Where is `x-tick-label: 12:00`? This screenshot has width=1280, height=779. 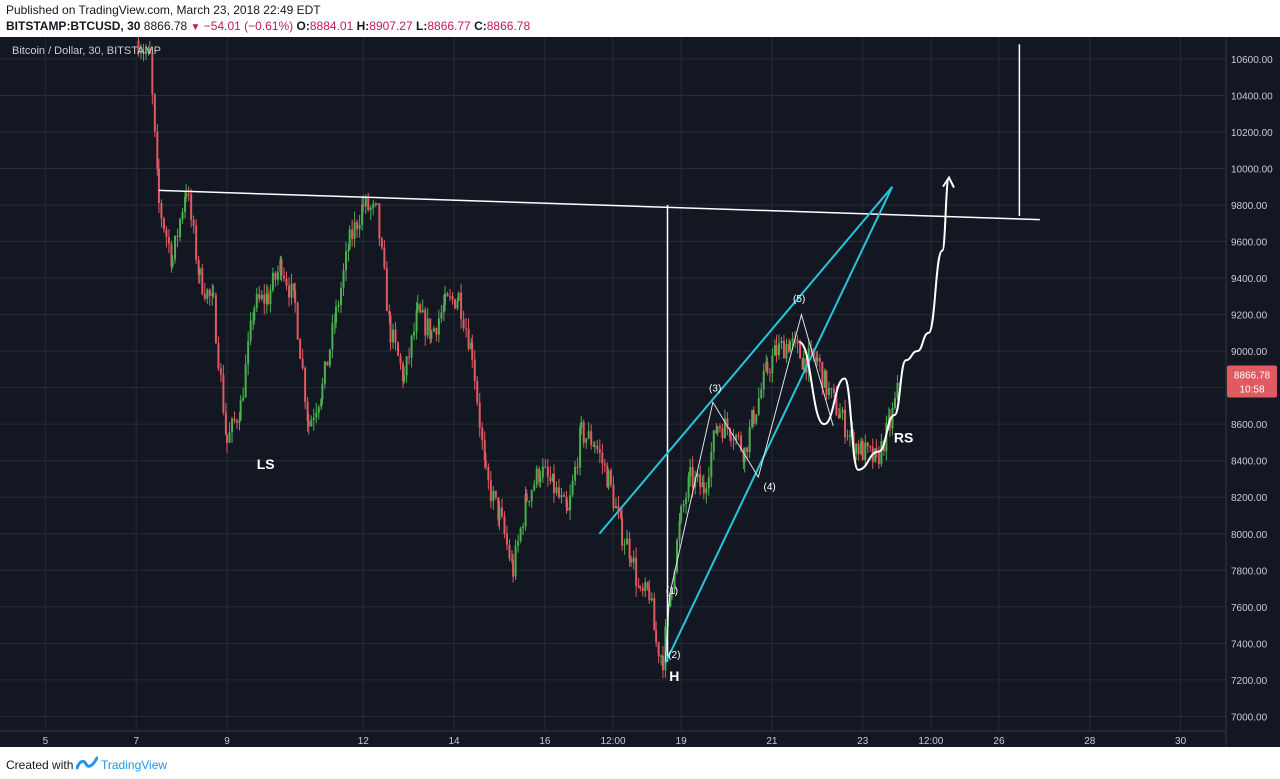
x-tick-label: 12:00 is located at coordinates (612, 741).